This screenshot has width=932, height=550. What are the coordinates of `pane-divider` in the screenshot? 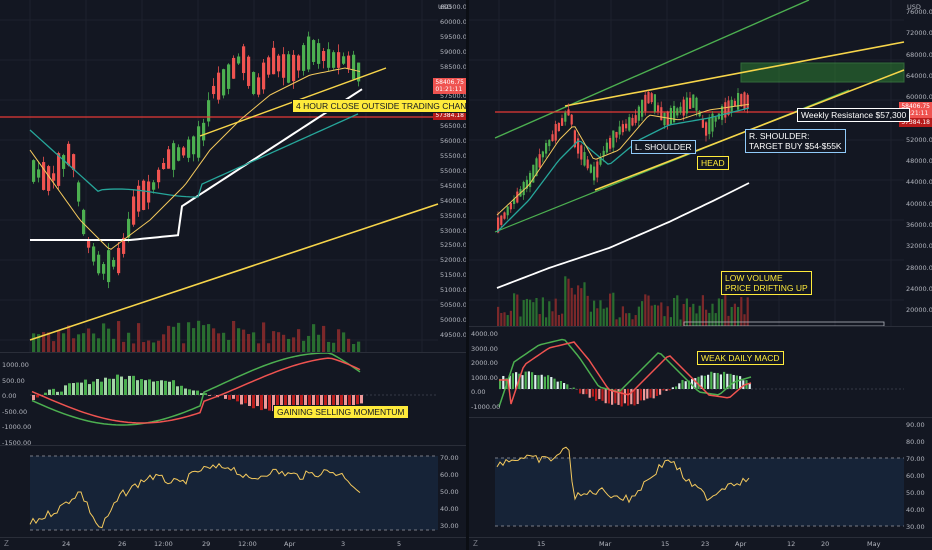 It's located at (467, 275).